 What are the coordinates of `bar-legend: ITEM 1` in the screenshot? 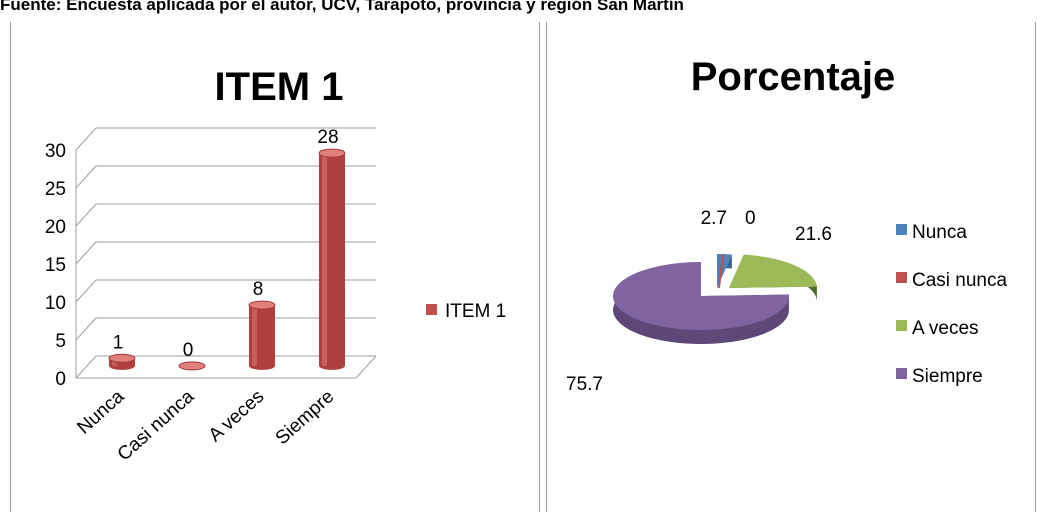 It's located at (466, 311).